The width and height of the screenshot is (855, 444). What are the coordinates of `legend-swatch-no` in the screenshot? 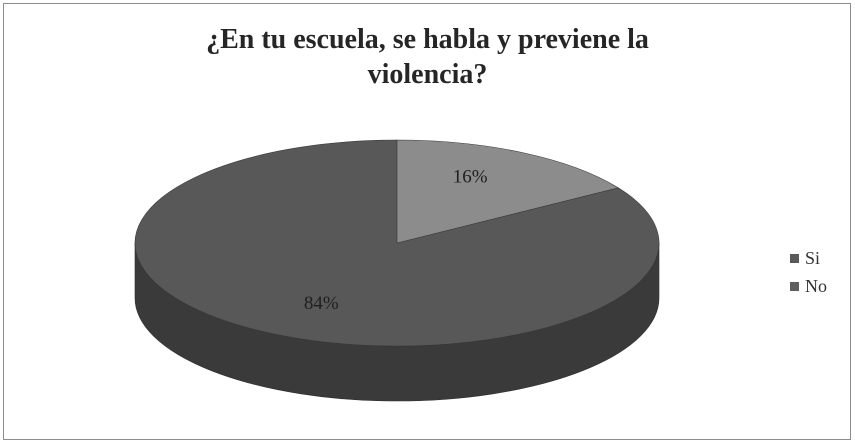 It's located at (794, 286).